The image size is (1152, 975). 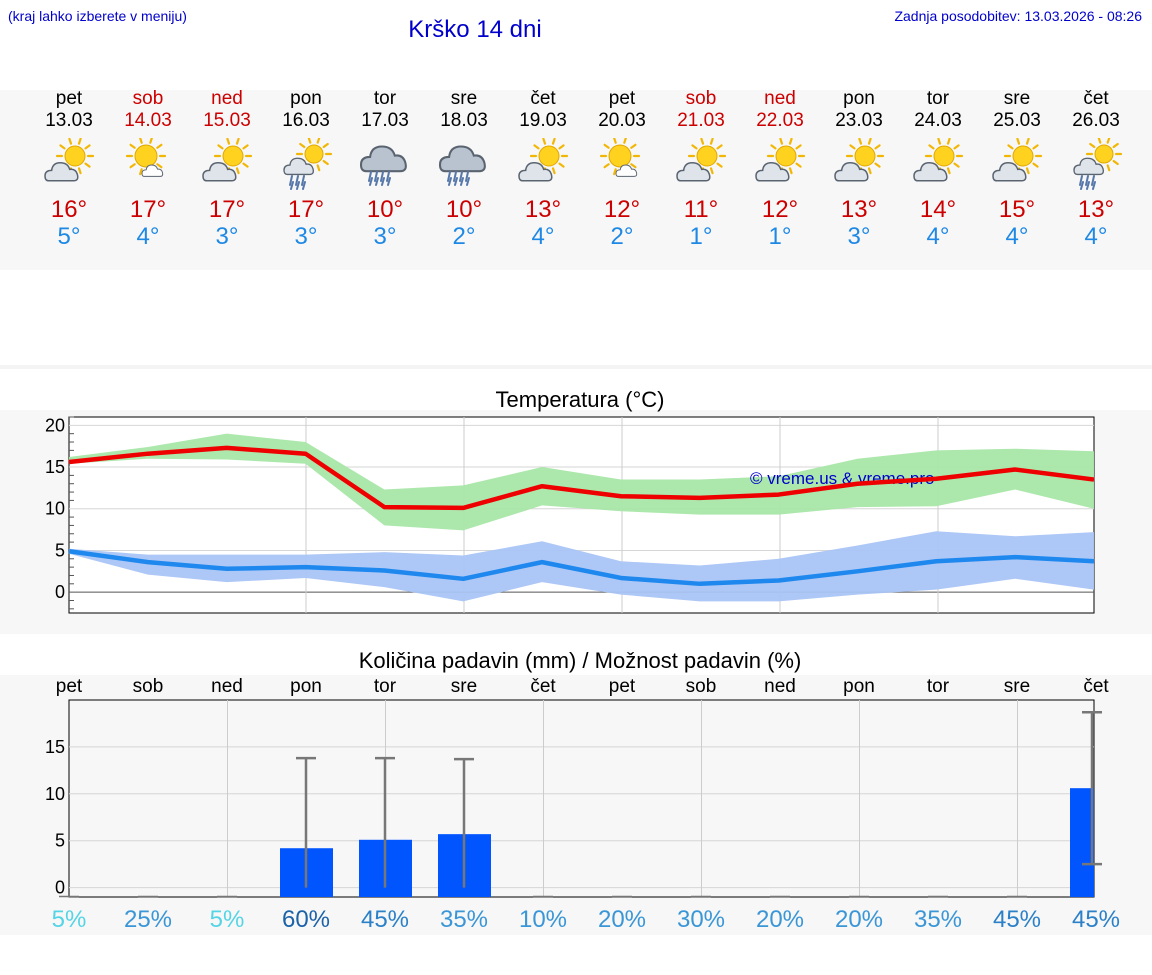 I want to click on precip-y-tick: 15, so click(x=55, y=747).